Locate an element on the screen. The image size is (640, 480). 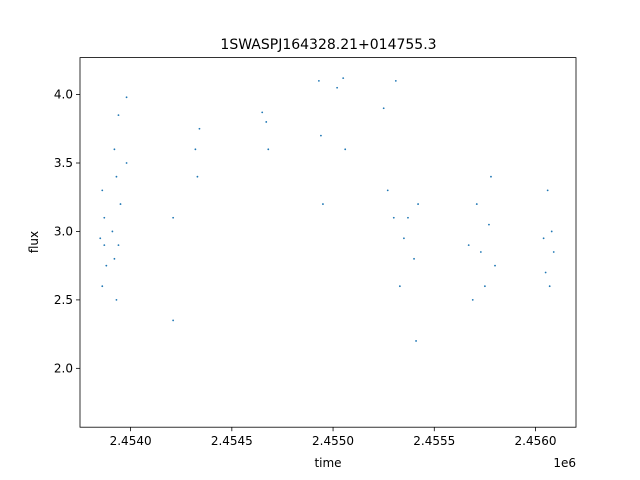
x-tick-label: 2.4545 is located at coordinates (232, 441).